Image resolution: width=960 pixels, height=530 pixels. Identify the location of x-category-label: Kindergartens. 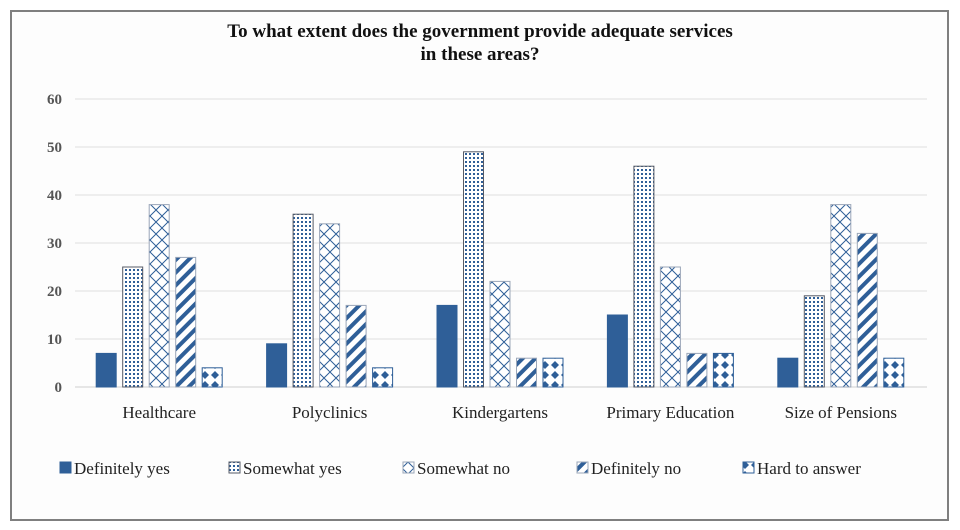
(500, 412).